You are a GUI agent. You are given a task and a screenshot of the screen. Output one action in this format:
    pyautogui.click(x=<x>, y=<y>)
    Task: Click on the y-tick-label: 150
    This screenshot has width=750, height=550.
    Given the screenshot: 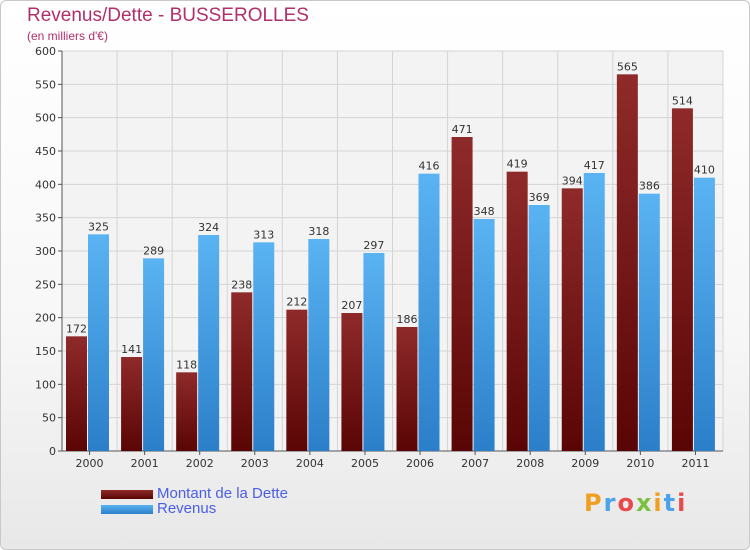 What is the action you would take?
    pyautogui.click(x=45, y=351)
    